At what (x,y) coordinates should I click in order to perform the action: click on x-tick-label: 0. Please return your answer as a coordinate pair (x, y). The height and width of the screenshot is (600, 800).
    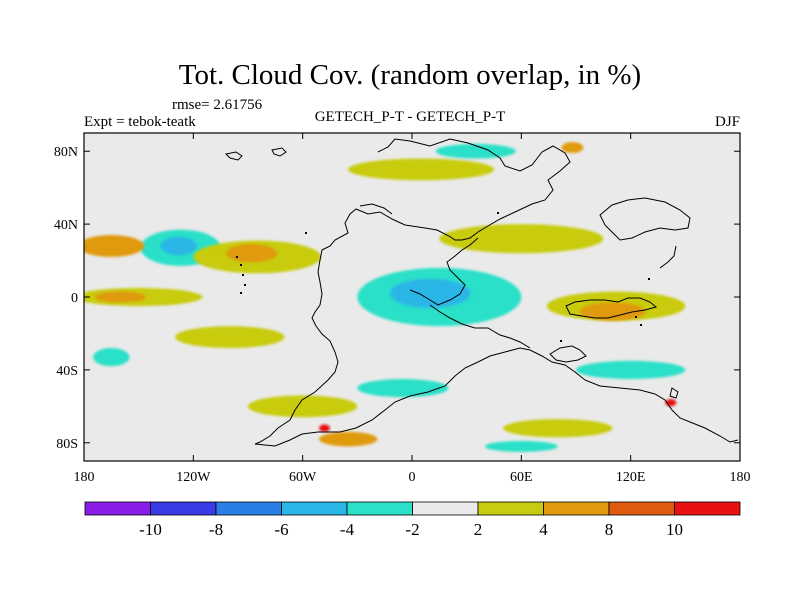
    Looking at the image, I should click on (412, 477).